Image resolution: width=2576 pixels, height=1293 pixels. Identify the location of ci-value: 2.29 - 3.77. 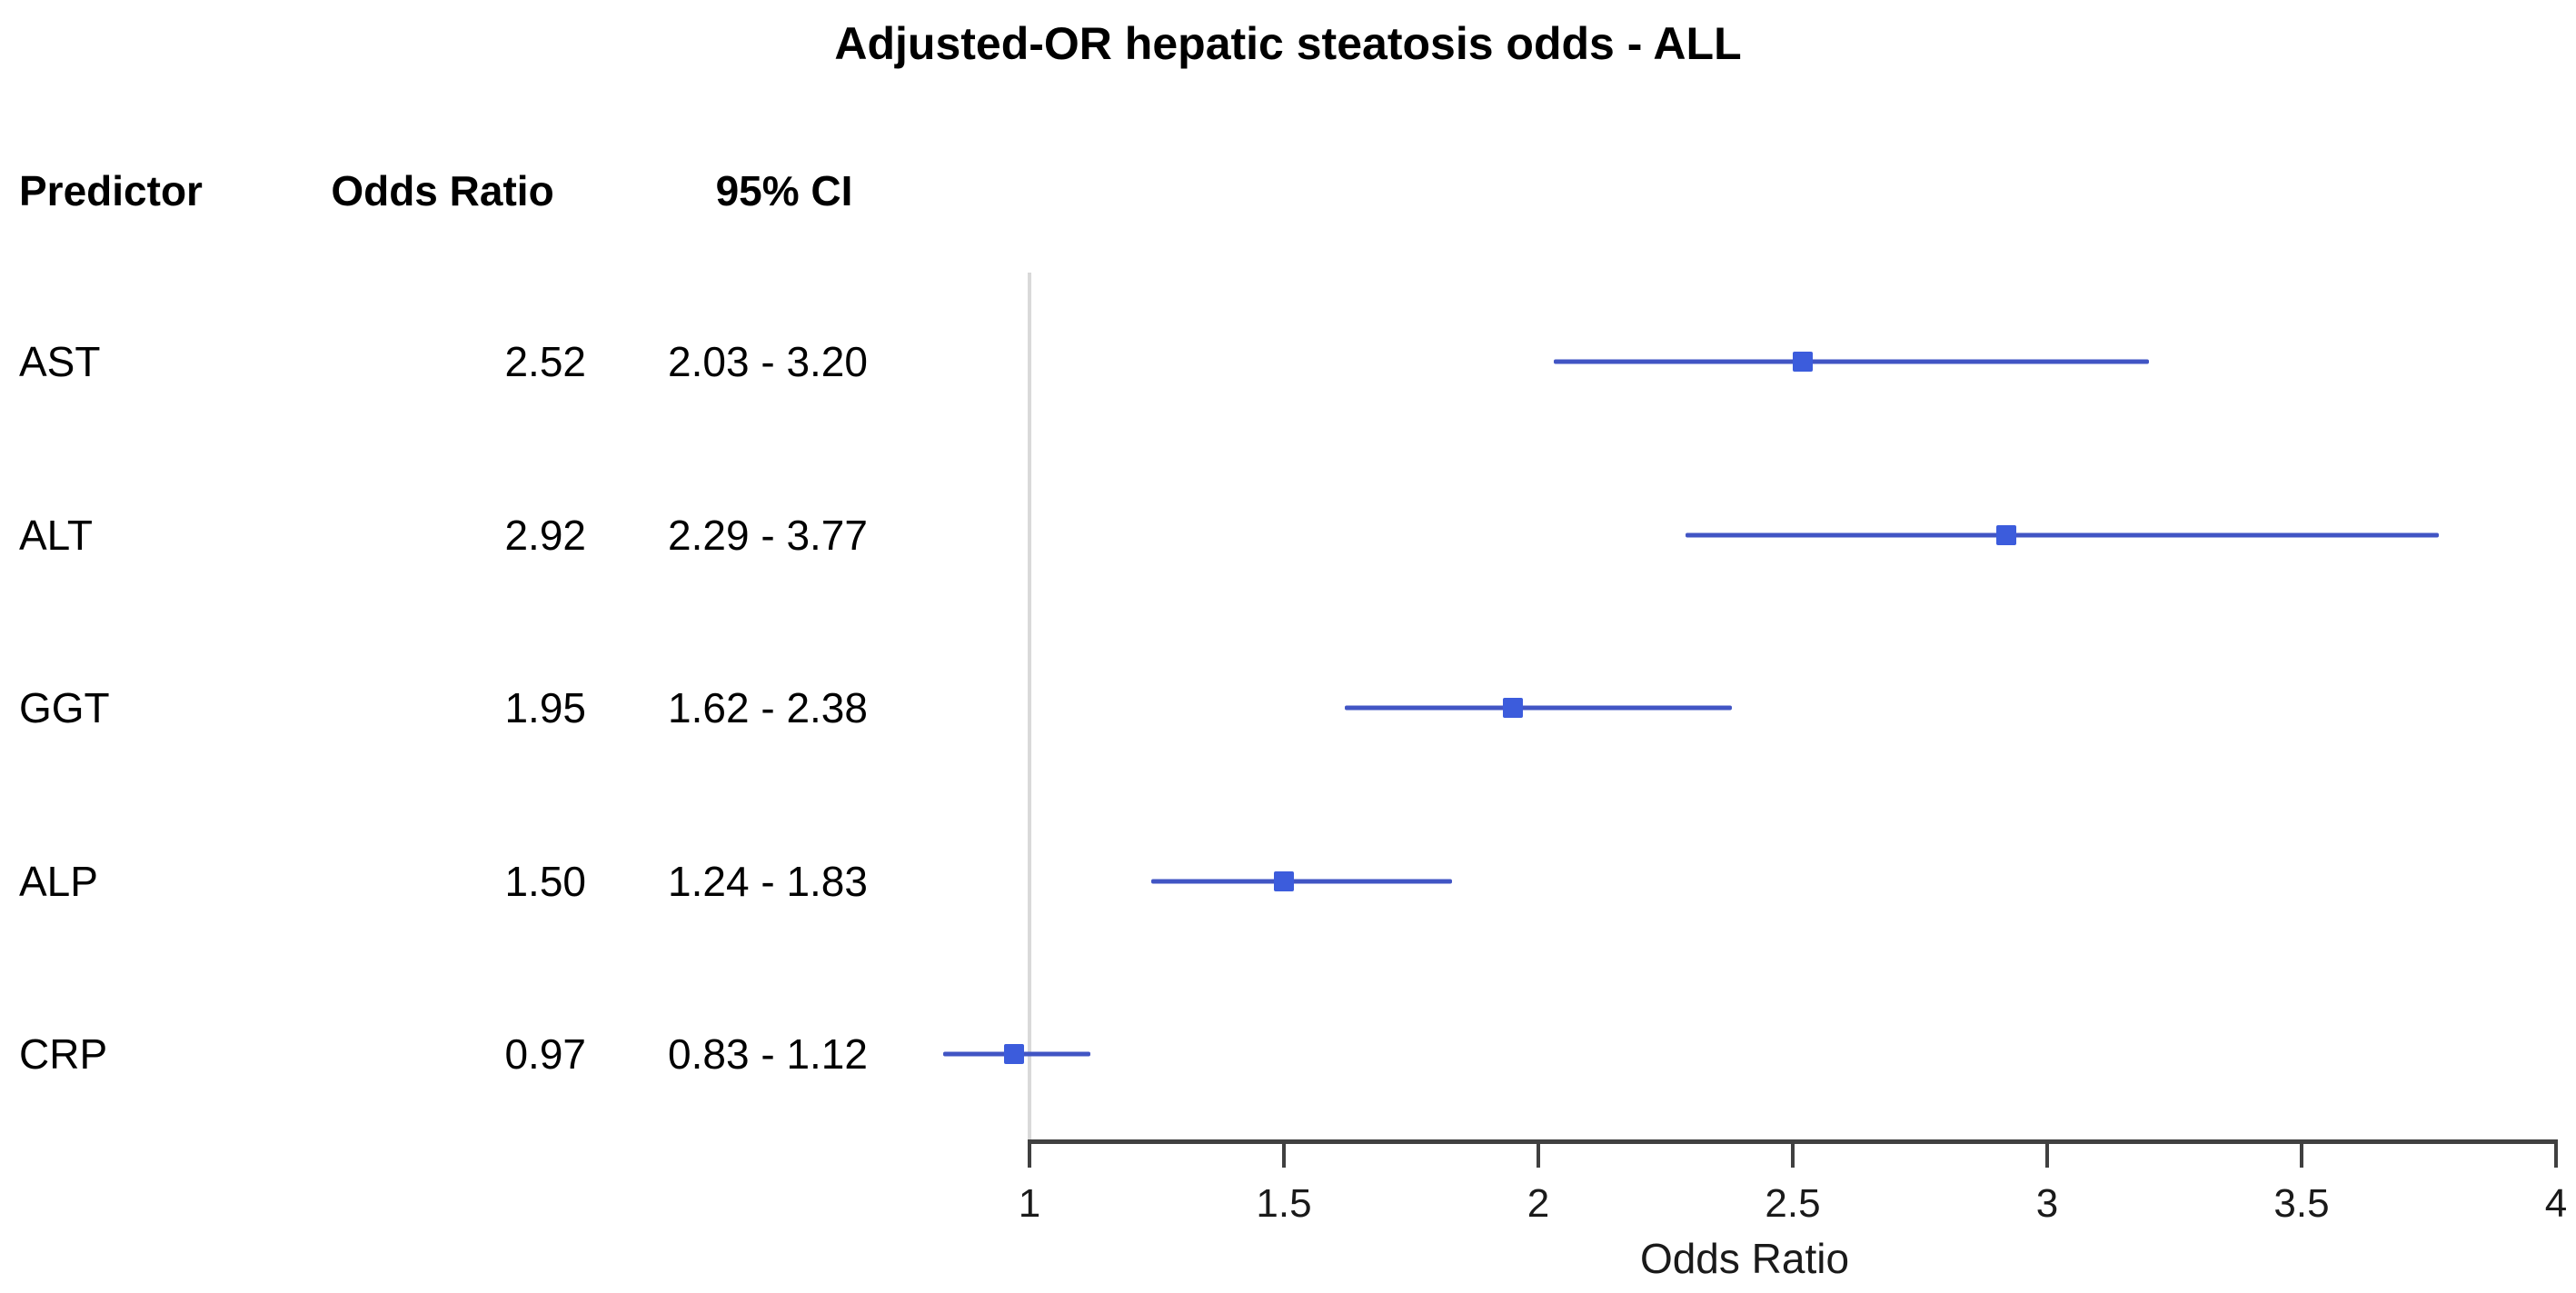
(768, 535).